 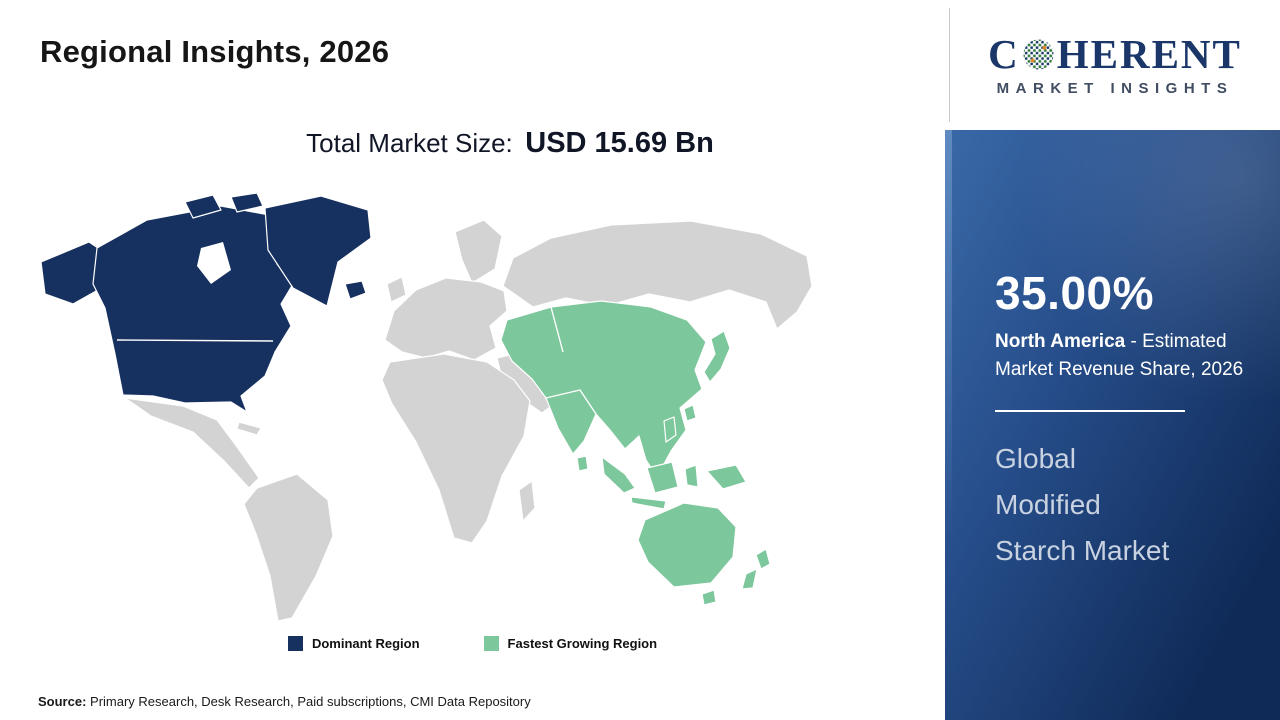 I want to click on brand-tagline: MARKET INSIGHTS, so click(x=1115, y=88).